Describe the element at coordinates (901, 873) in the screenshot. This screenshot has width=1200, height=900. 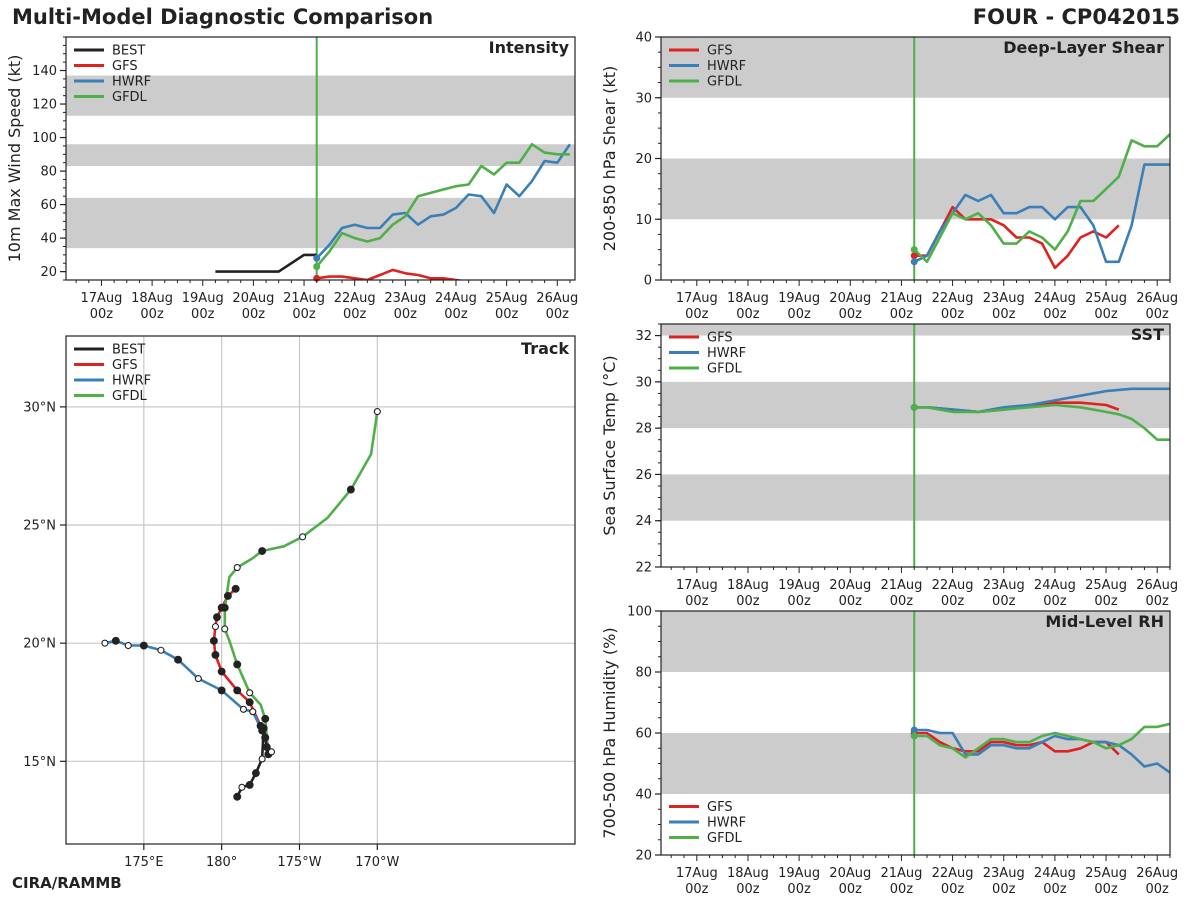
I see `x-tick-label: 21Aug` at that location.